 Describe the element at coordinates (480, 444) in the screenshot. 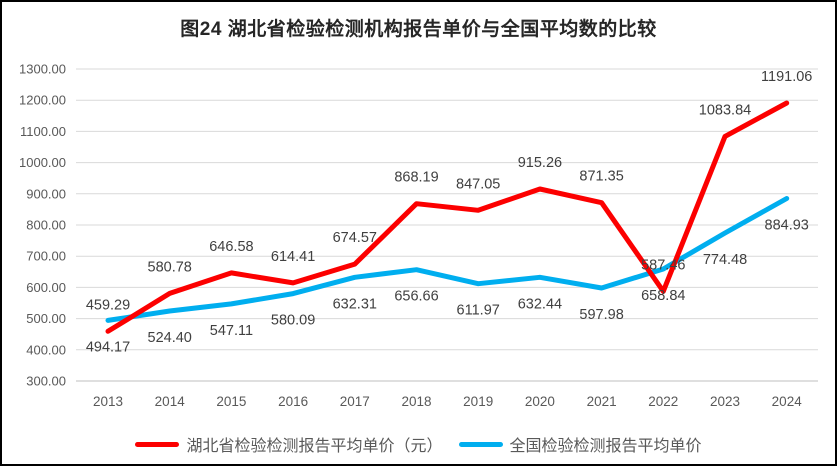

I see `national-line-swatch-icon` at that location.